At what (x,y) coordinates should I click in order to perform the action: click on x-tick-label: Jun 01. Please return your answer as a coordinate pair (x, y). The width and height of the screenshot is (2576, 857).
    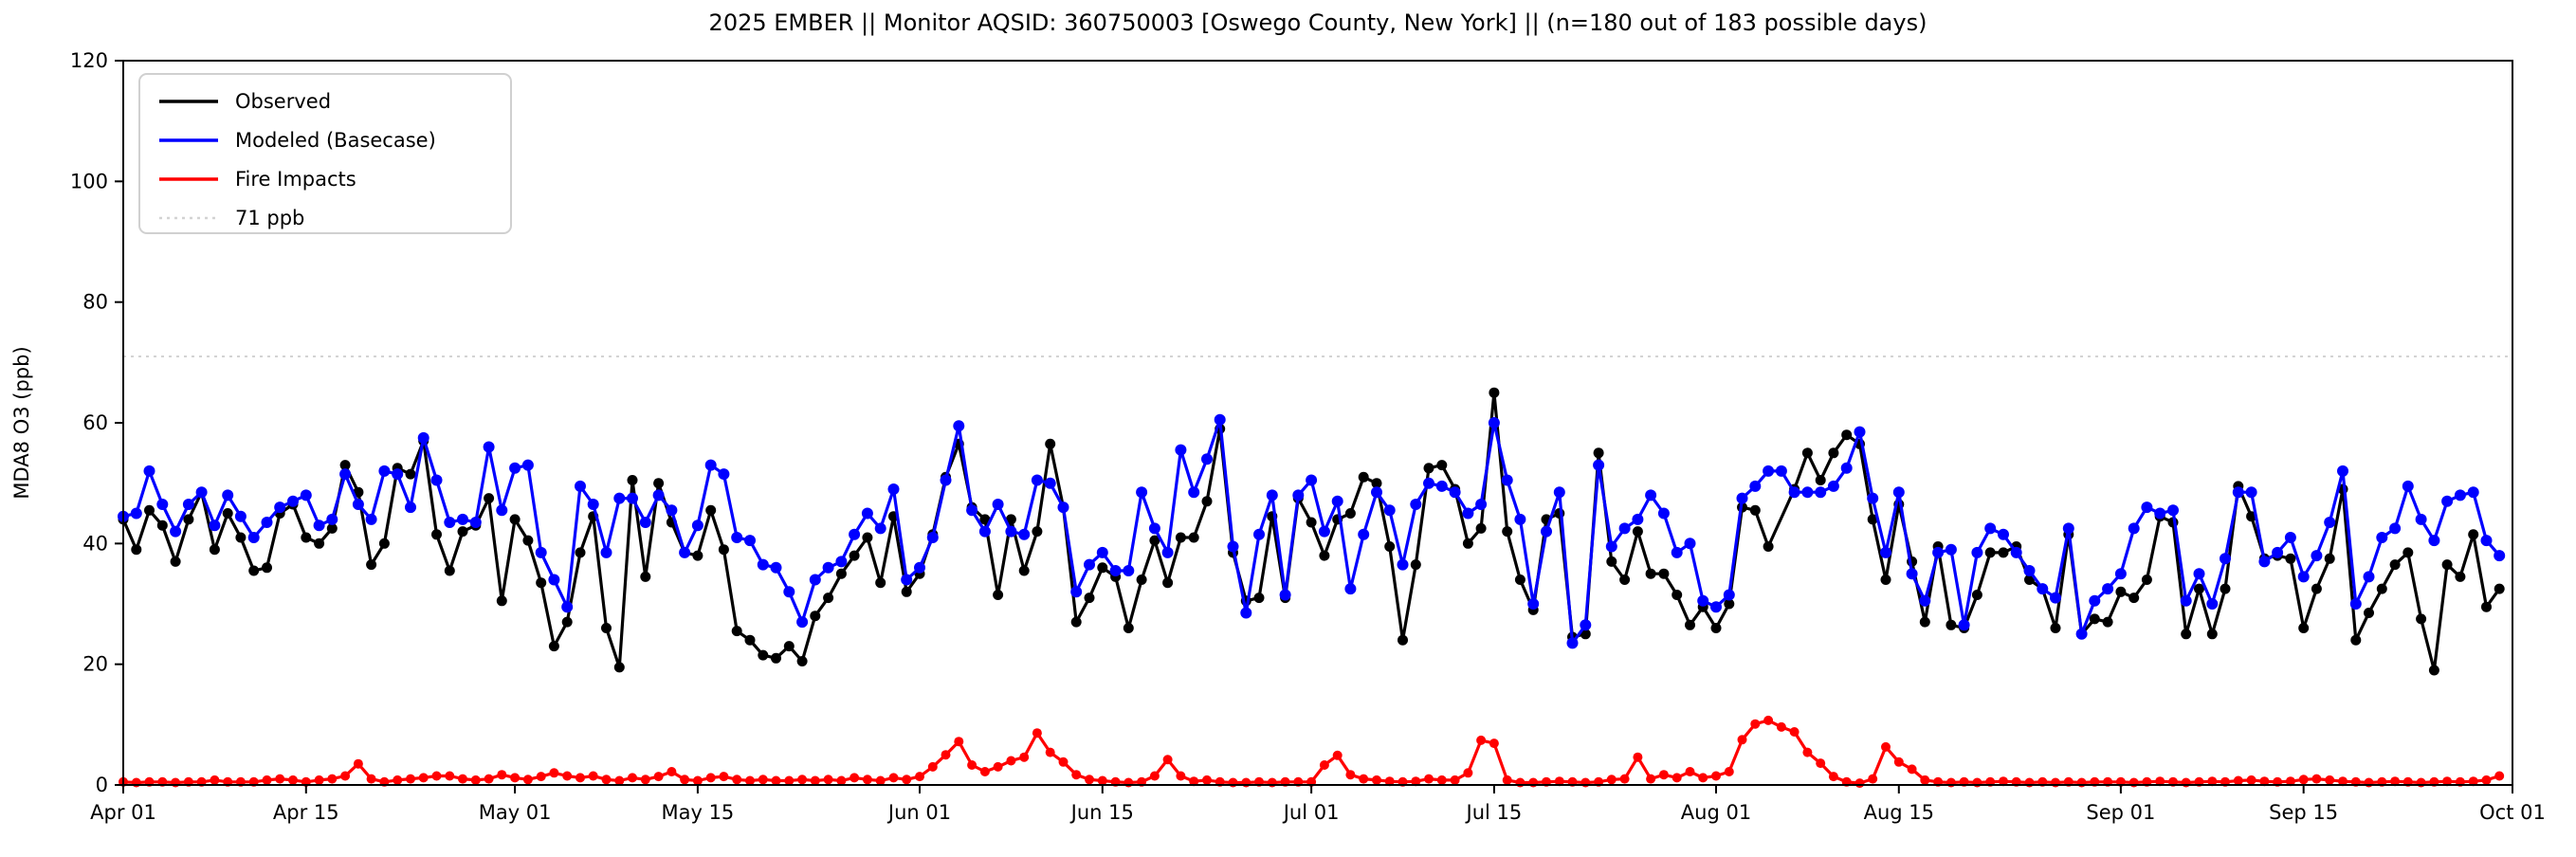
    Looking at the image, I should click on (918, 812).